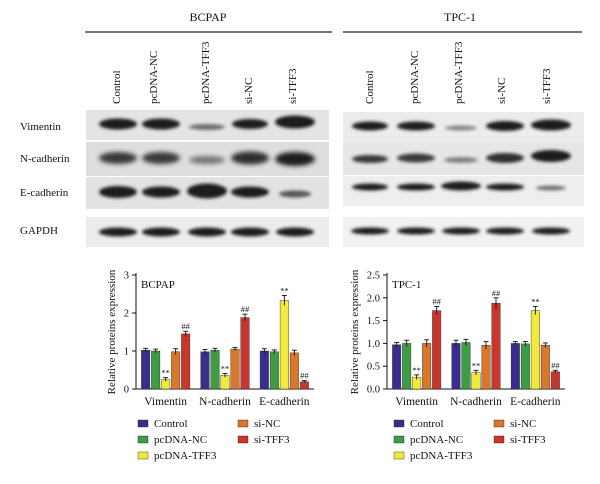  I want to click on y-tick-label: 1.5, so click(373, 321).